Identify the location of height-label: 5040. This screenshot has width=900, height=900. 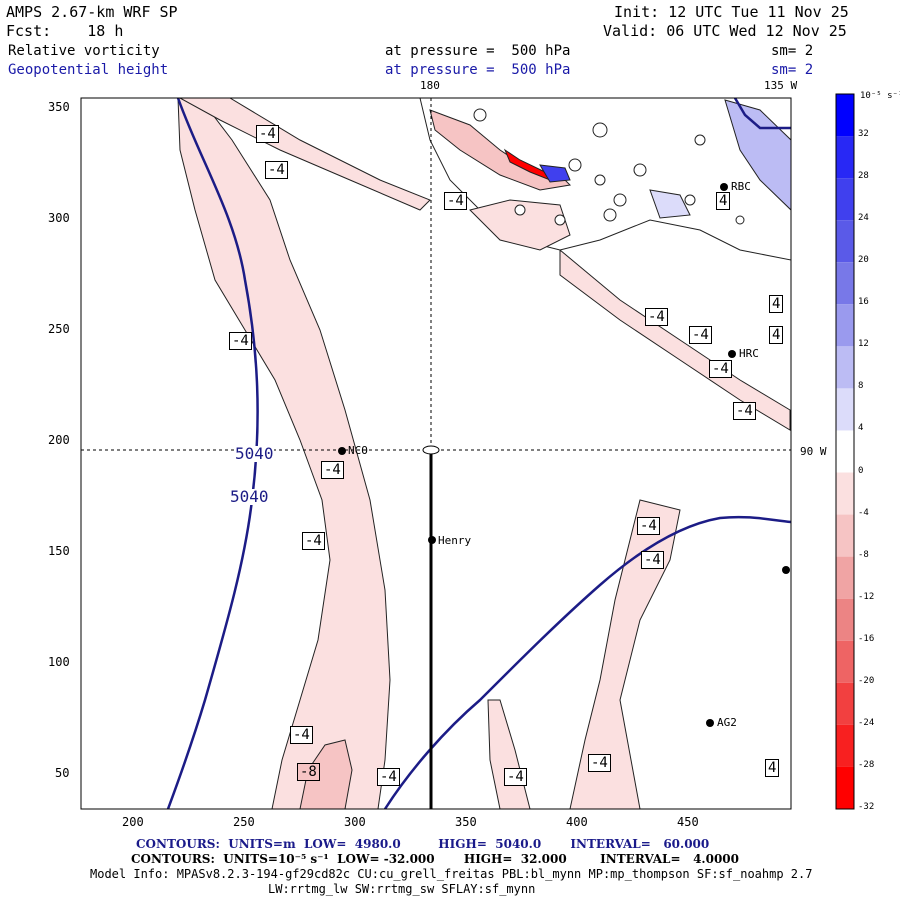
(254, 453).